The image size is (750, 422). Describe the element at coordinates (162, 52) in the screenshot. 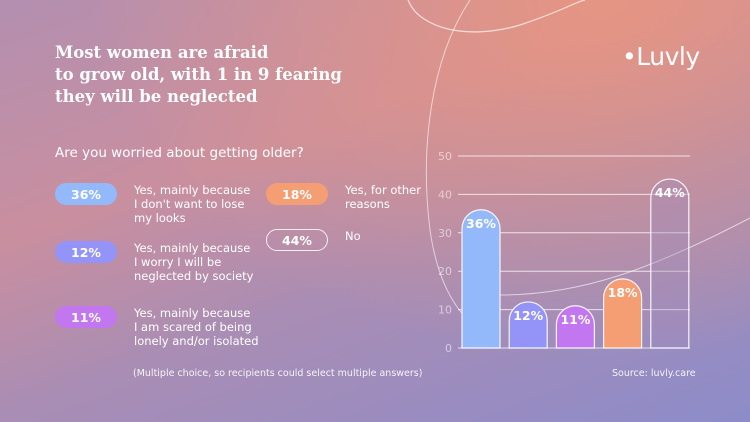

I see `title-line: Most women are afraid` at that location.